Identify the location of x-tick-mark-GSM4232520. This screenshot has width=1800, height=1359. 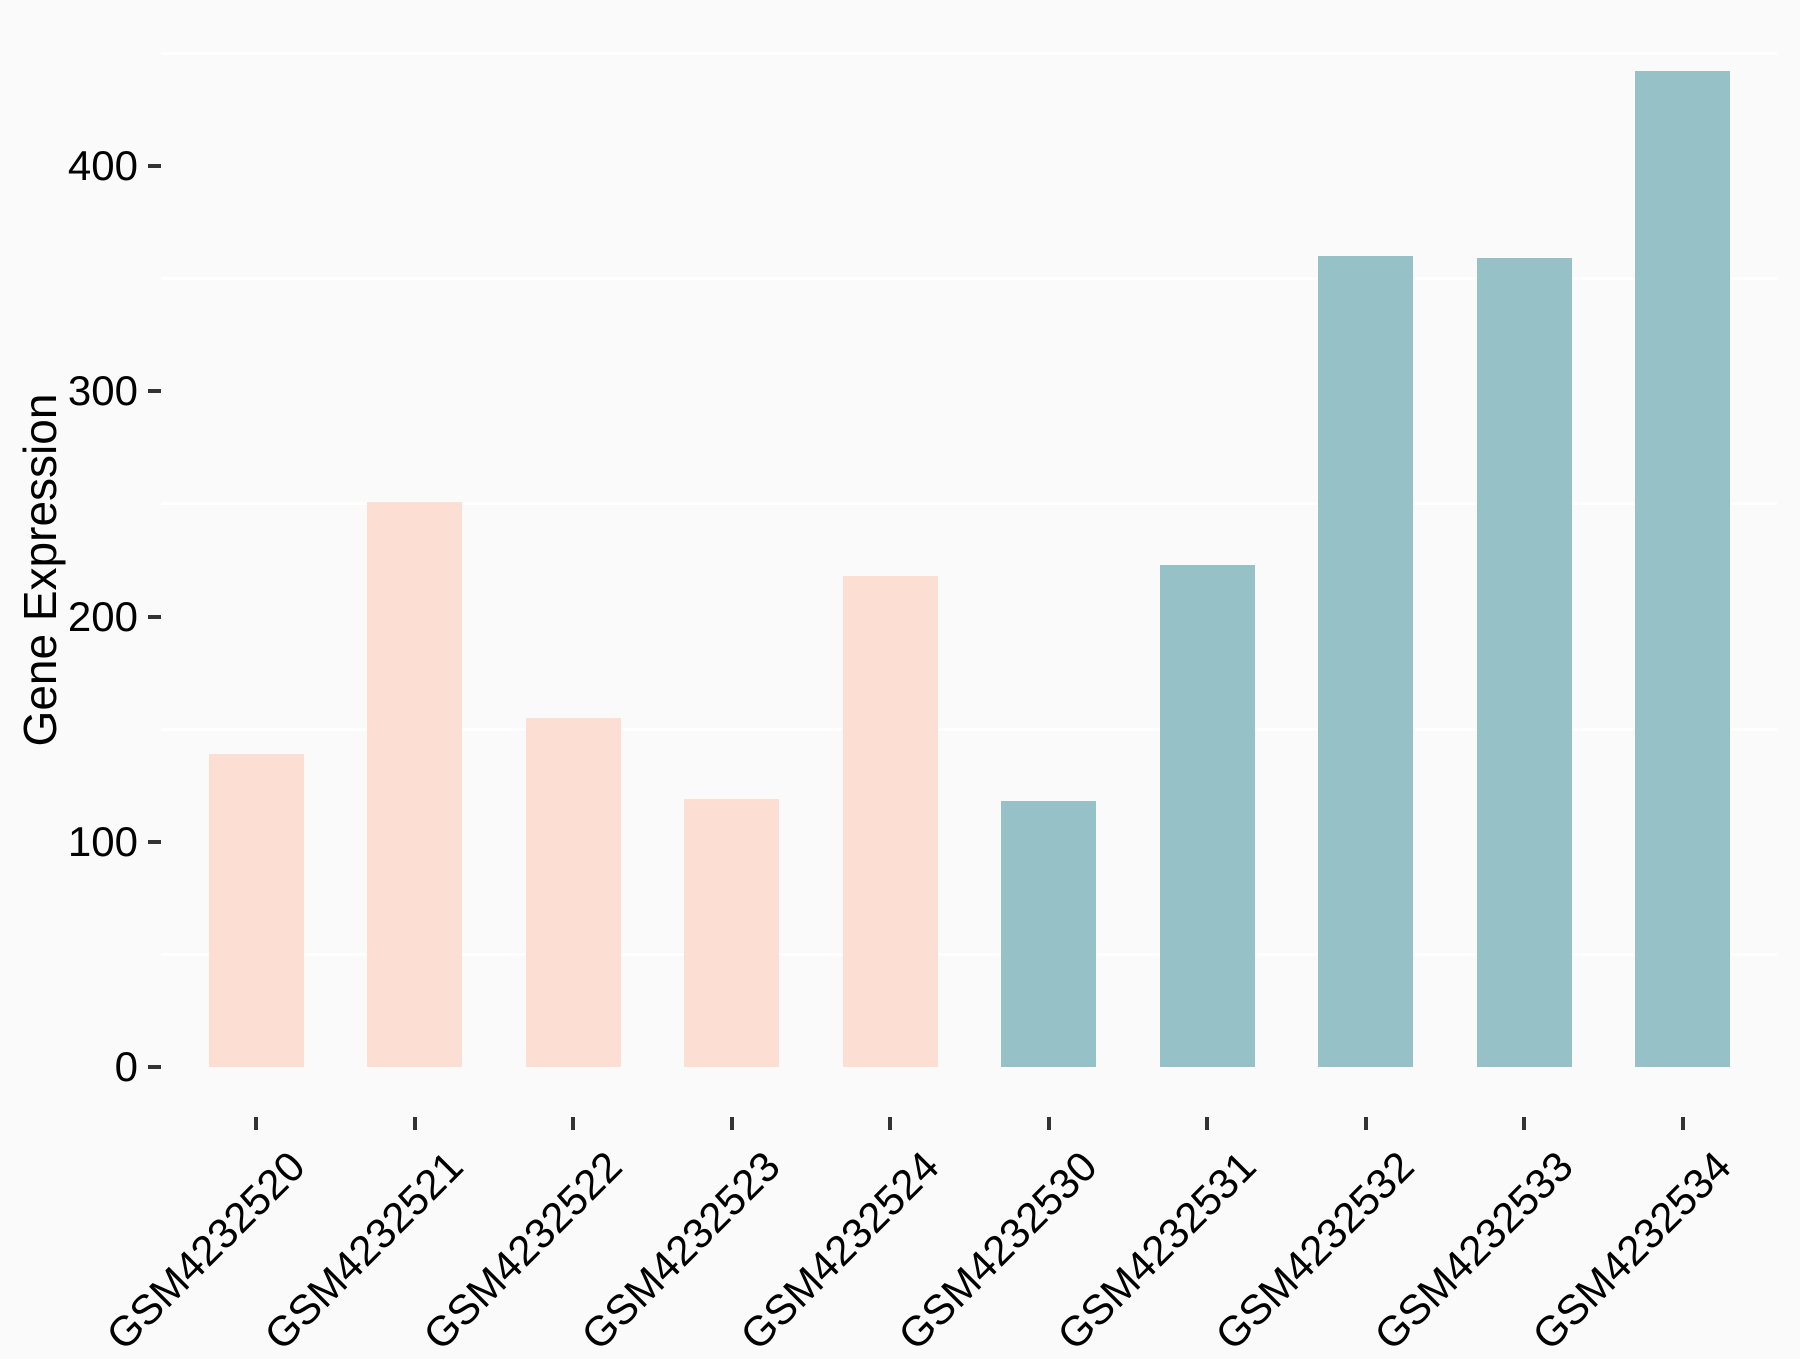
(256, 1123).